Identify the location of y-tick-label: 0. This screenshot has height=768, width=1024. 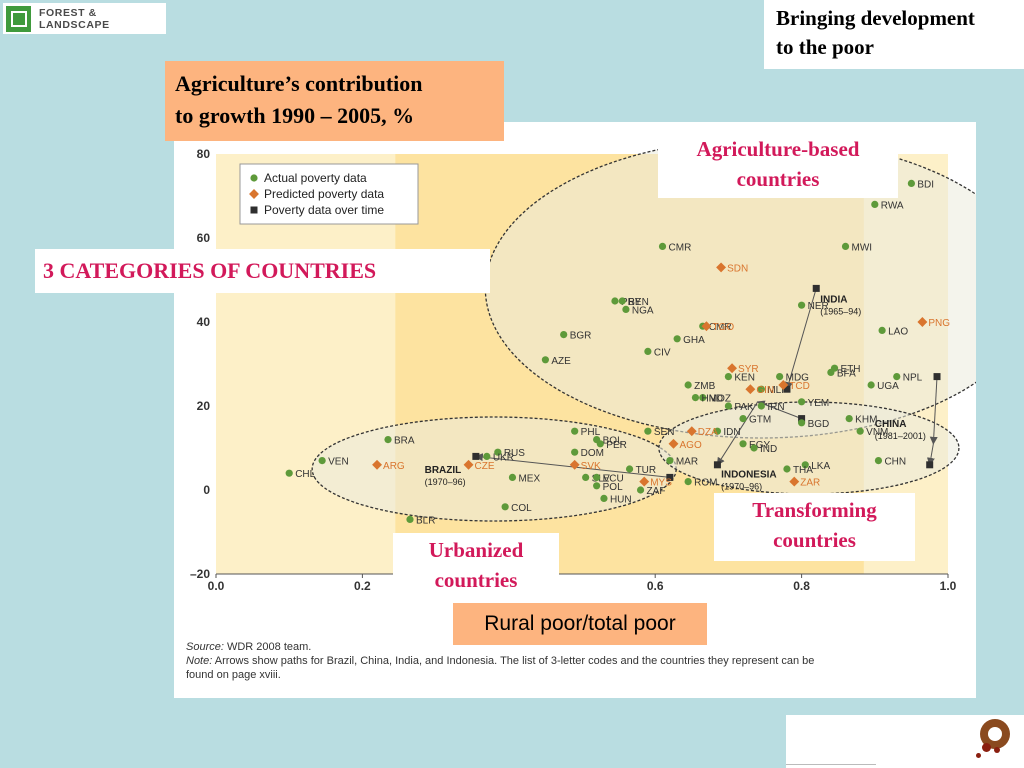
(206, 490).